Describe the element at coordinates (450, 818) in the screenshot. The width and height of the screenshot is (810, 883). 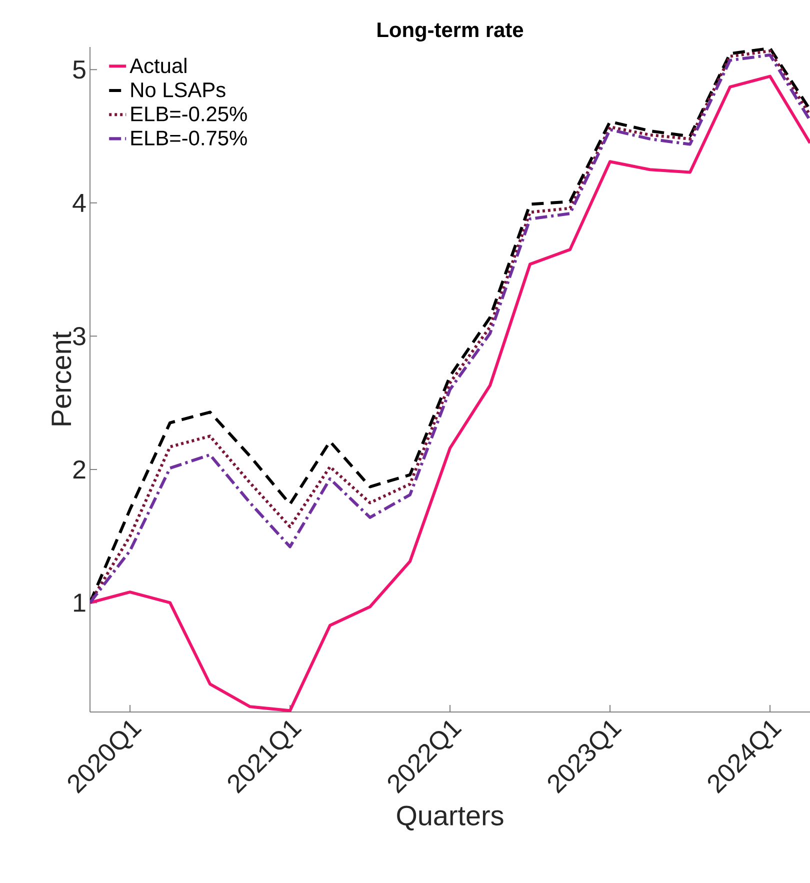
I see `x-axis-title: Quarters` at that location.